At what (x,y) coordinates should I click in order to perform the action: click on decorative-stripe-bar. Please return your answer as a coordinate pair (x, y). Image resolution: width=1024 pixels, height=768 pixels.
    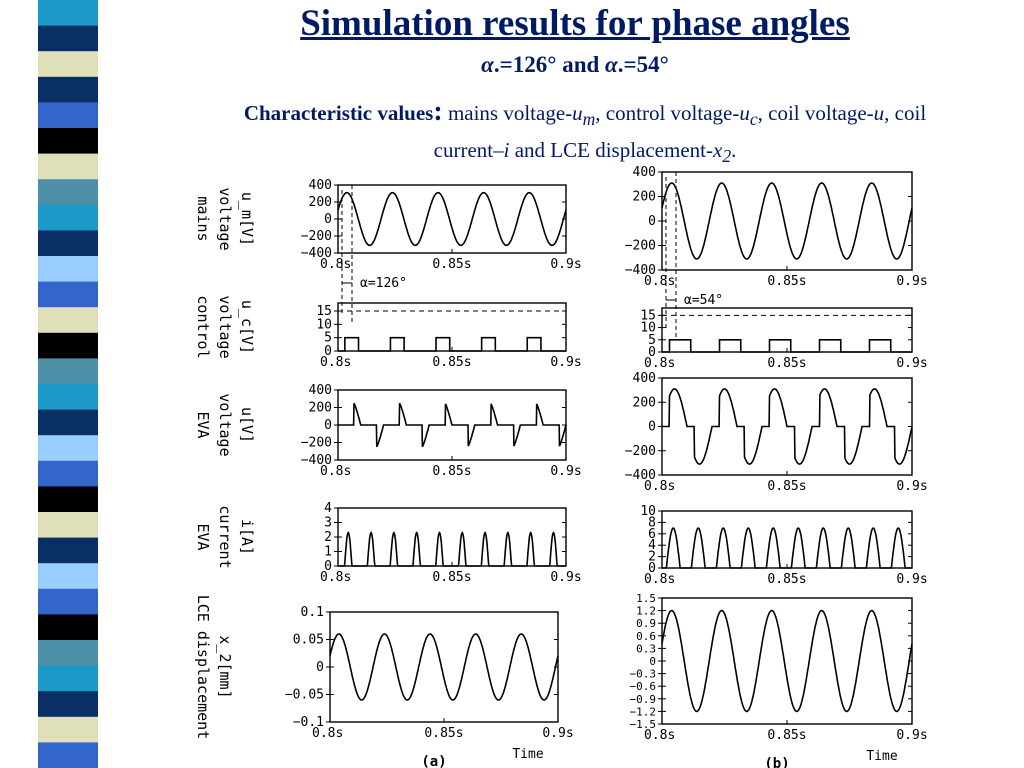
    Looking at the image, I should click on (49, 384).